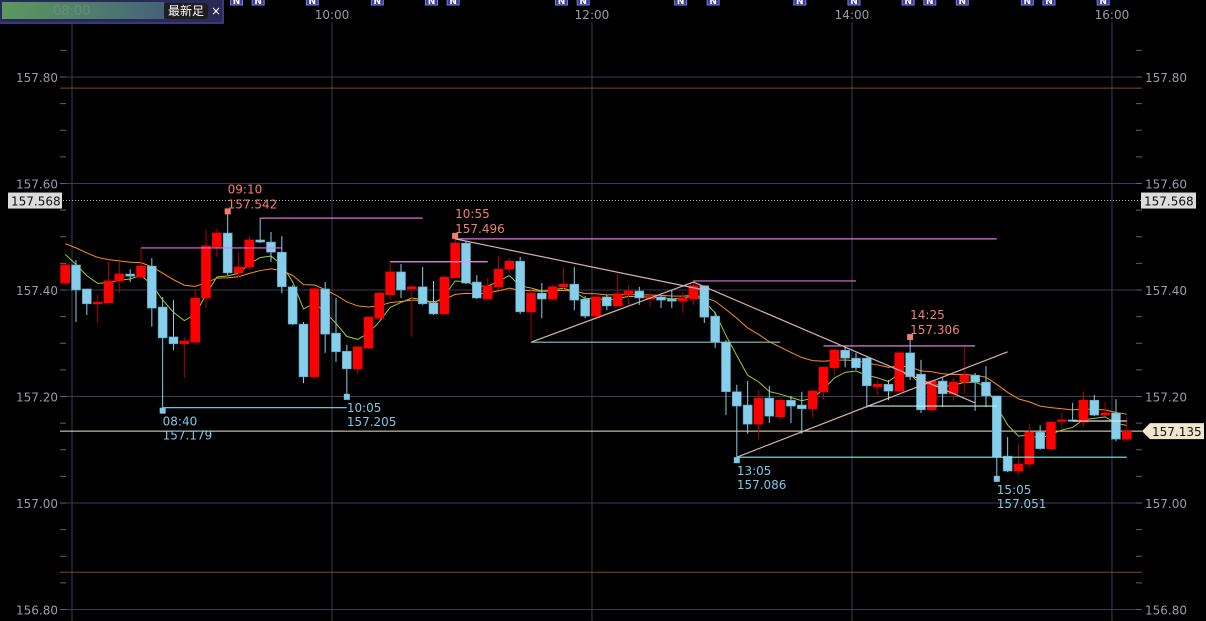  I want to click on high-price-label: 157.306, so click(935, 330).